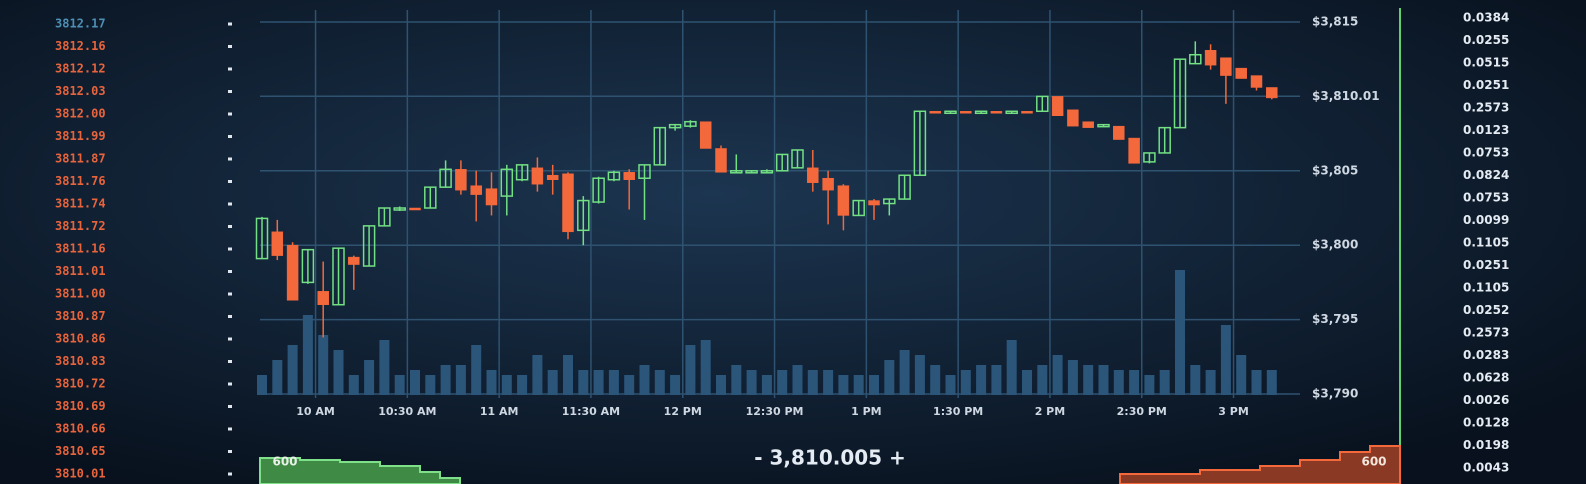  I want to click on order-price: 3810.01, so click(80, 474).